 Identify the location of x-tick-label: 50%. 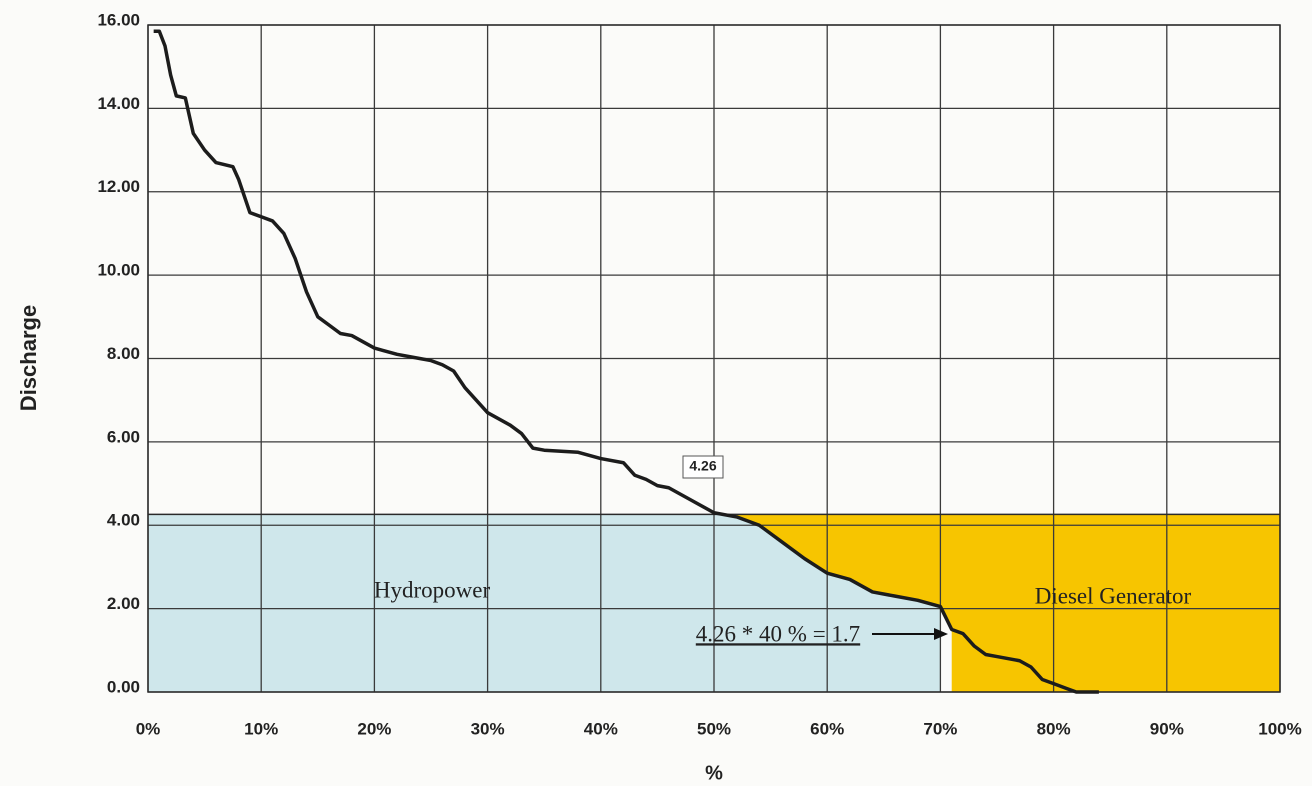
(714, 728).